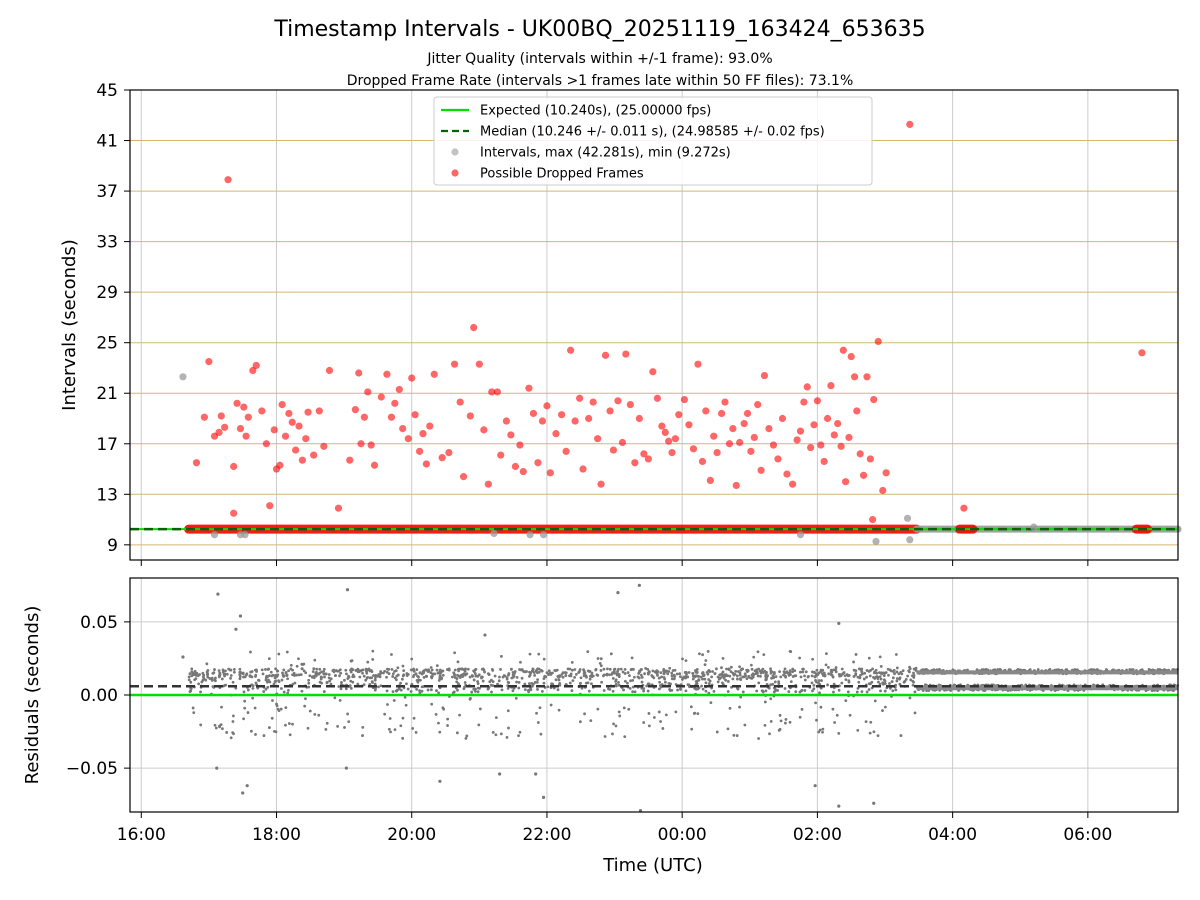  Describe the element at coordinates (546, 835) in the screenshot. I see `x-tick-label-3: 22:00` at that location.